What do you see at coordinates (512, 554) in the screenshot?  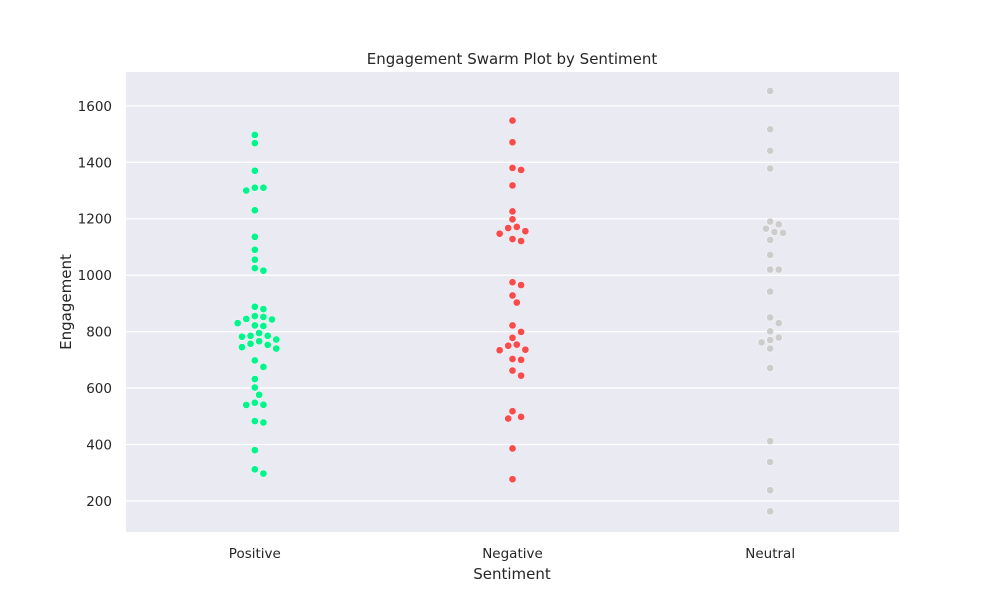 I see `x-tick-label: Negative` at bounding box center [512, 554].